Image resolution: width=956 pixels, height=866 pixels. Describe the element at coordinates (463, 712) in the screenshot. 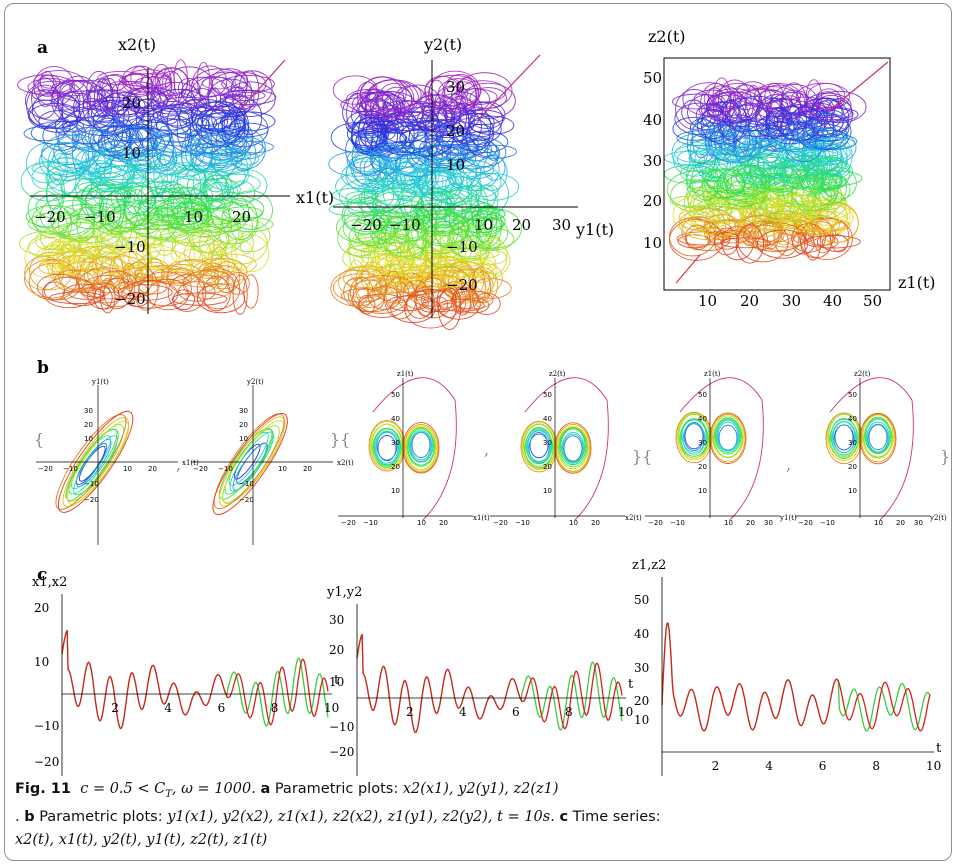

I see `x-tick: 4` at that location.